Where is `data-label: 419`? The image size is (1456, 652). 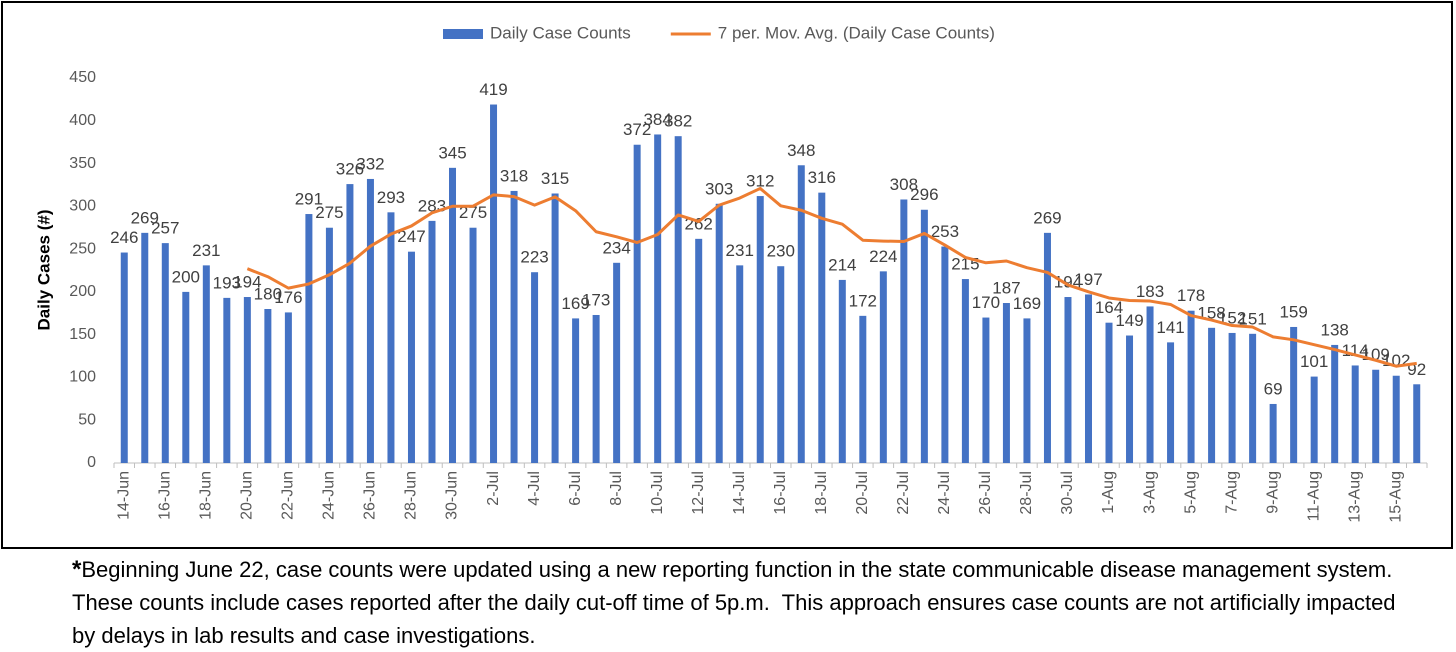
data-label: 419 is located at coordinates (493, 89).